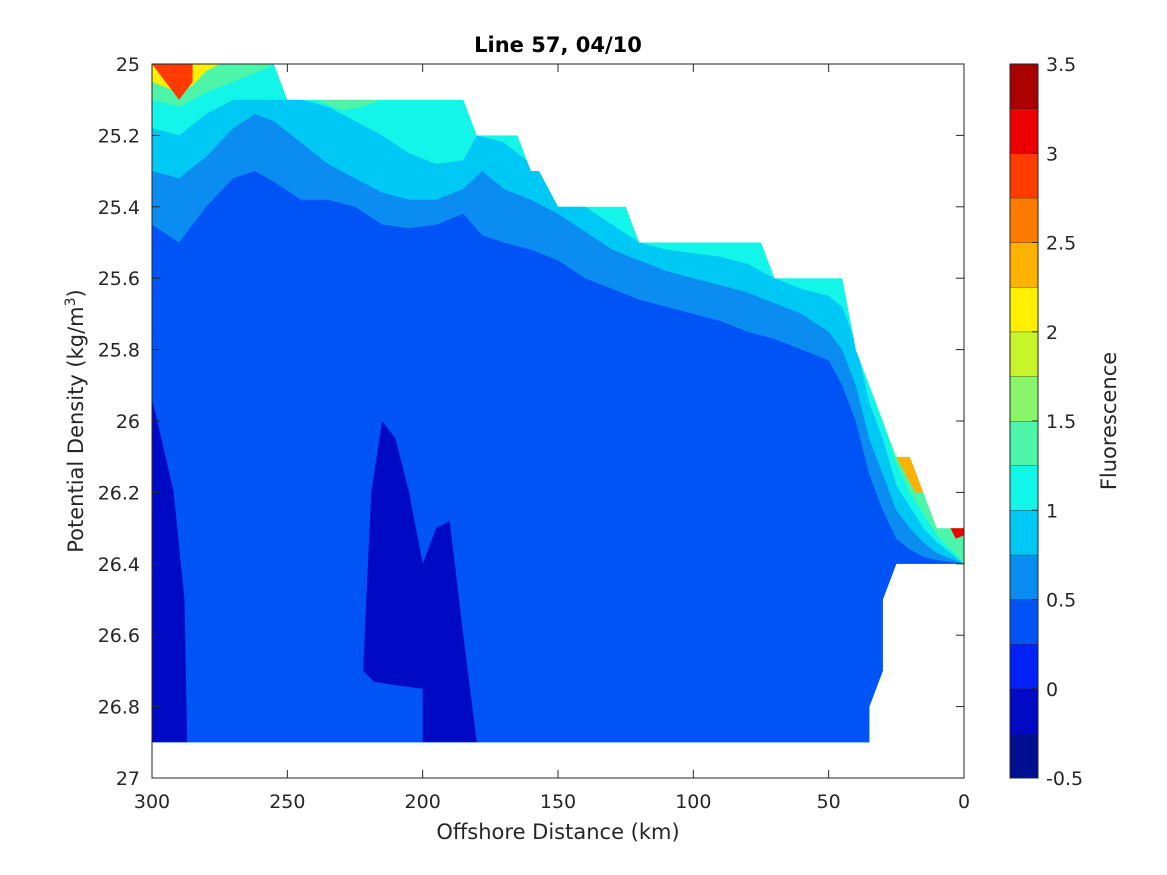 This screenshot has width=1167, height=875. I want to click on colorbar-label: Fluorescence, so click(1109, 421).